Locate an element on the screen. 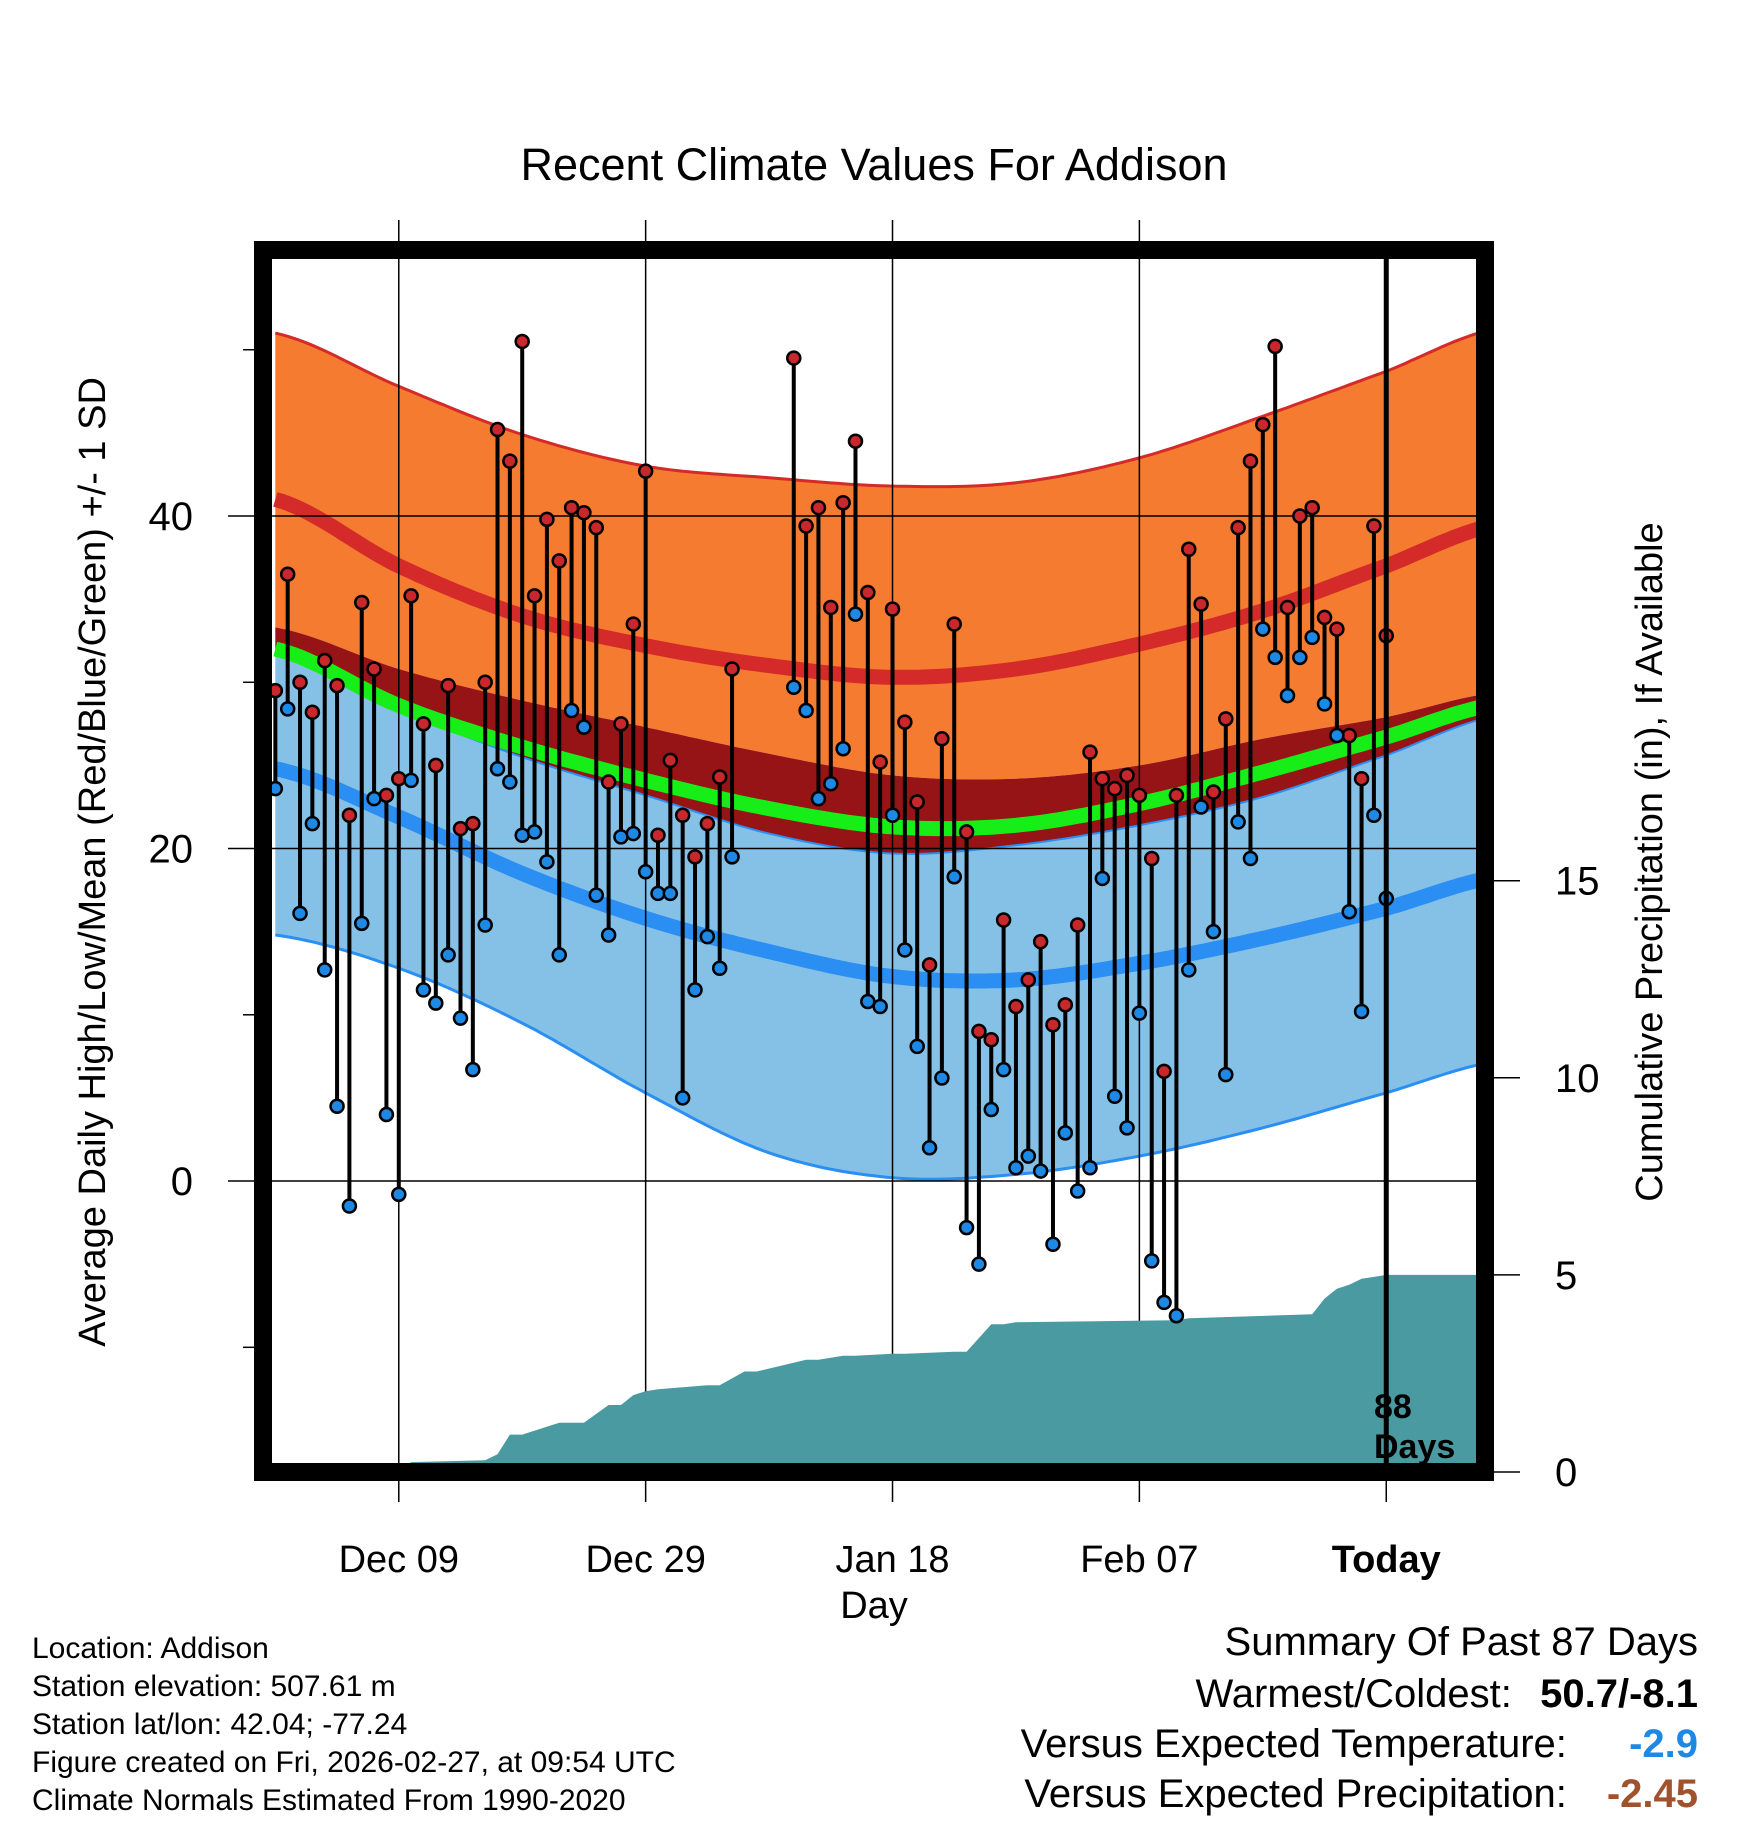 Image resolution: width=1748 pixels, height=1828 pixels. summary-warmest-row: Warmest/Coldest: 50.7/-8.1 is located at coordinates (1447, 1694).